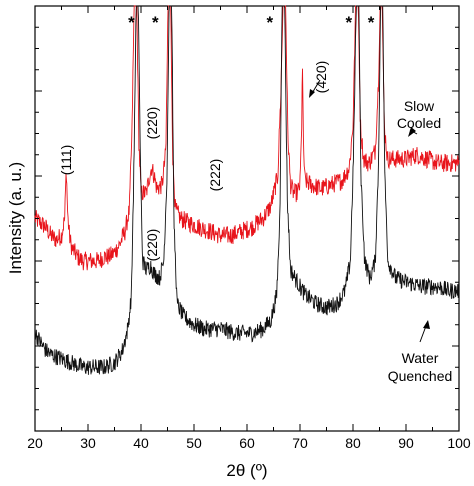 Image resolution: width=474 pixels, height=486 pixels. Describe the element at coordinates (215, 175) in the screenshot. I see `annotation-222: (222)` at that location.